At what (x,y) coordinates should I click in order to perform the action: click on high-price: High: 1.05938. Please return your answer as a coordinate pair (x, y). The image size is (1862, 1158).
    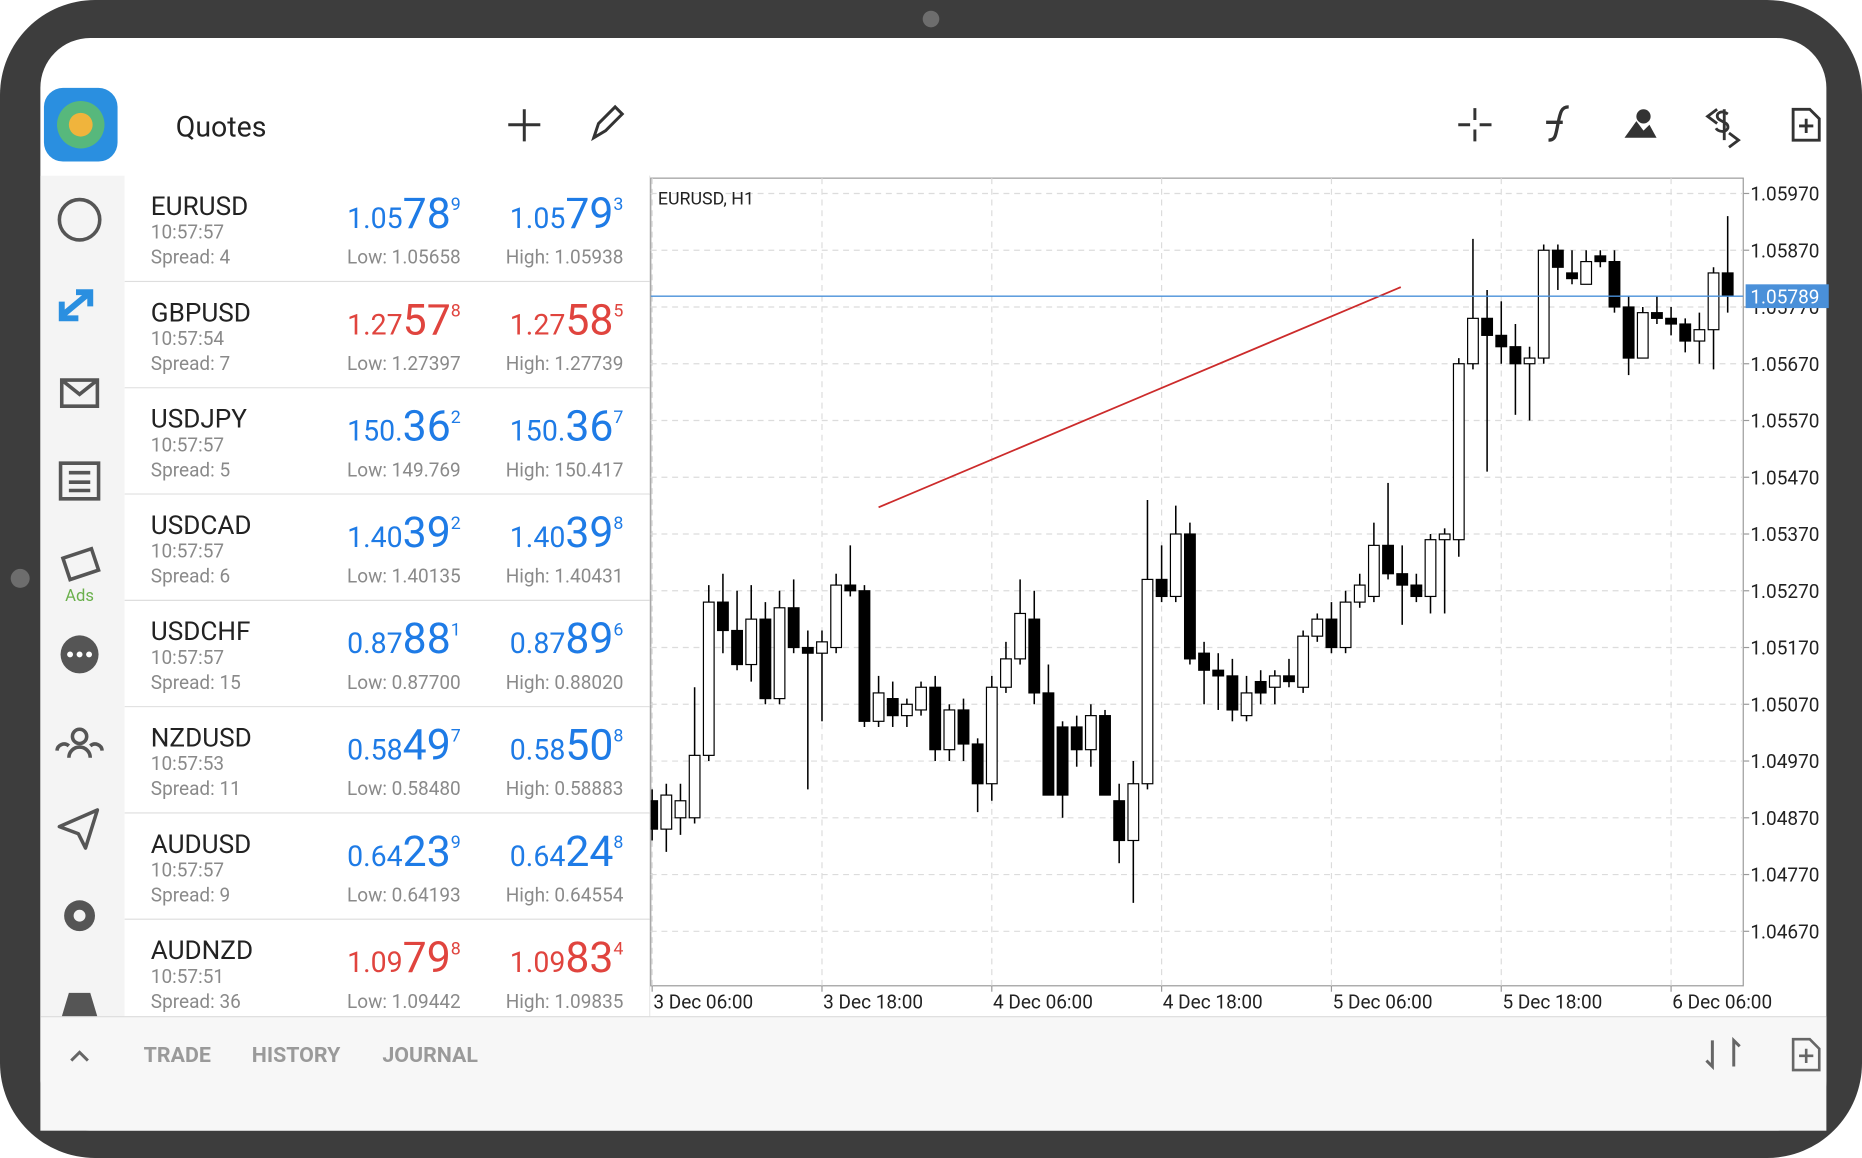
    Looking at the image, I should click on (565, 257).